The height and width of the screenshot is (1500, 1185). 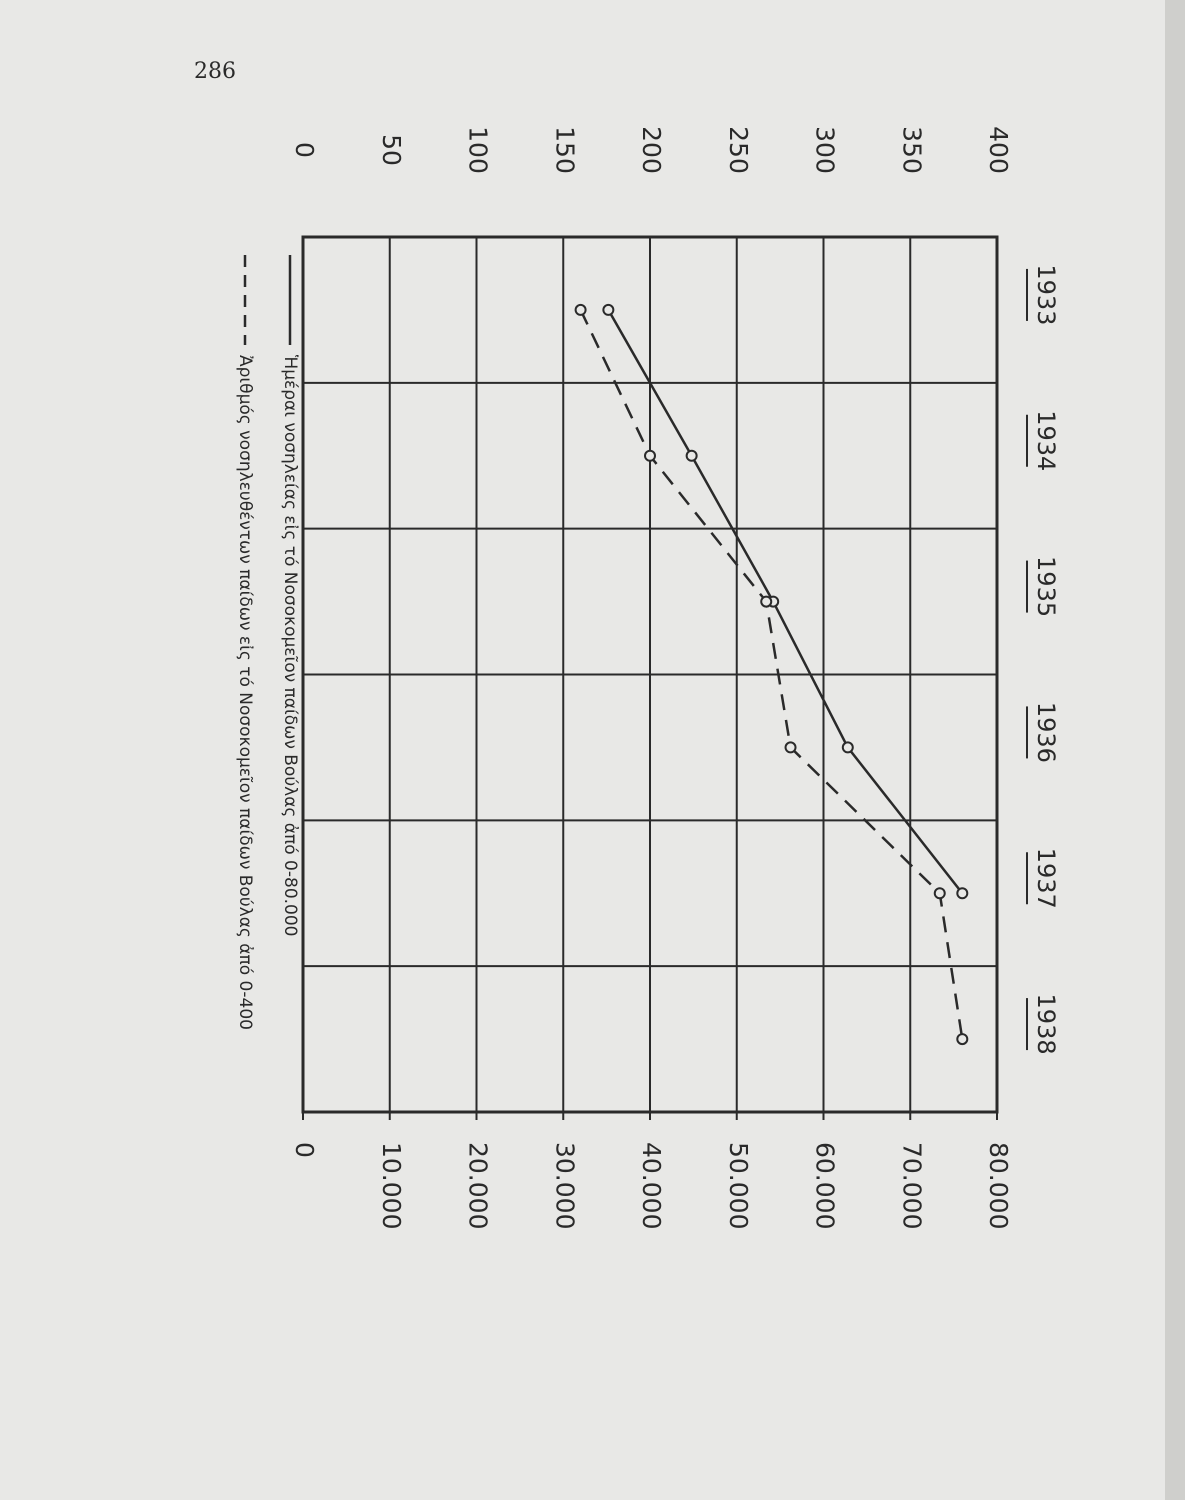 What do you see at coordinates (1046, 1024) in the screenshot?
I see `x-tick-label: 1938` at bounding box center [1046, 1024].